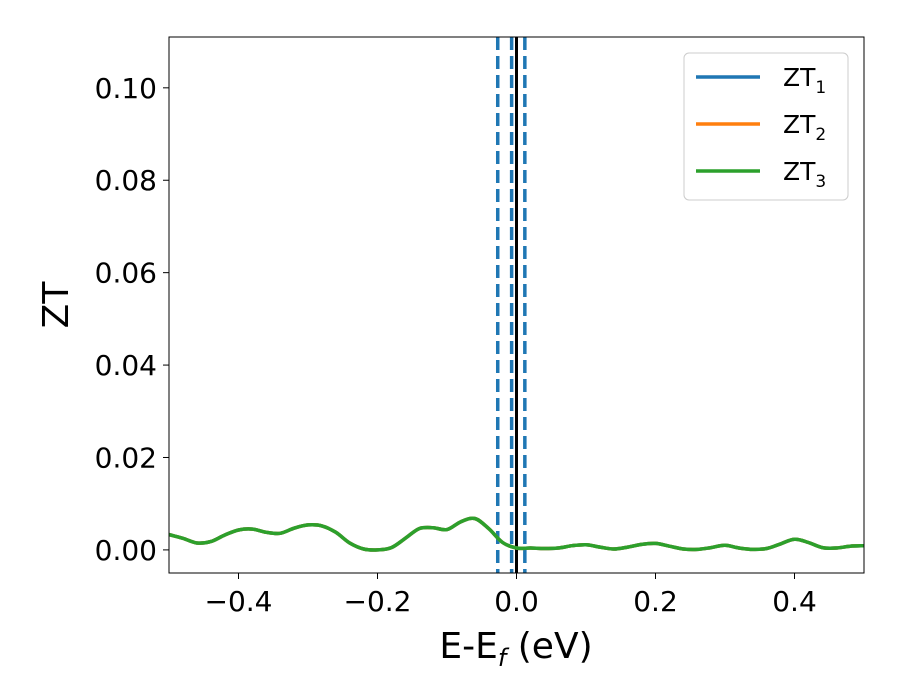 The height and width of the screenshot is (700, 900). What do you see at coordinates (820, 135) in the screenshot?
I see `legend-label-subscript: 2` at bounding box center [820, 135].